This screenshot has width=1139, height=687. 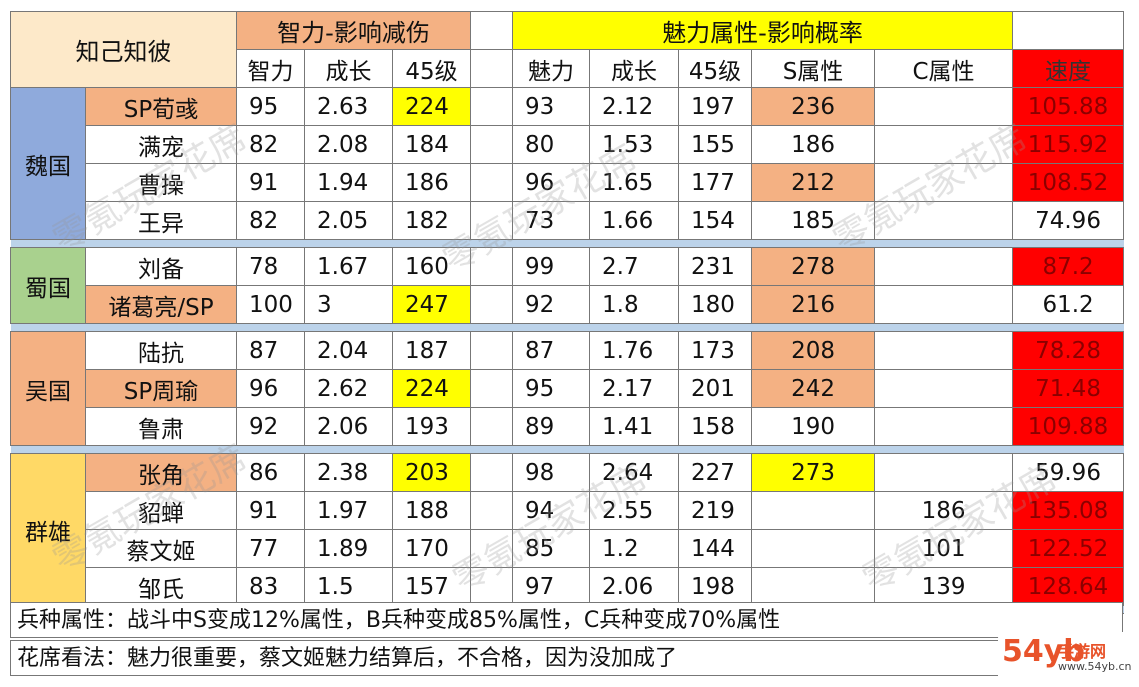 I want to click on col-header: 智力, so click(x=270, y=68).